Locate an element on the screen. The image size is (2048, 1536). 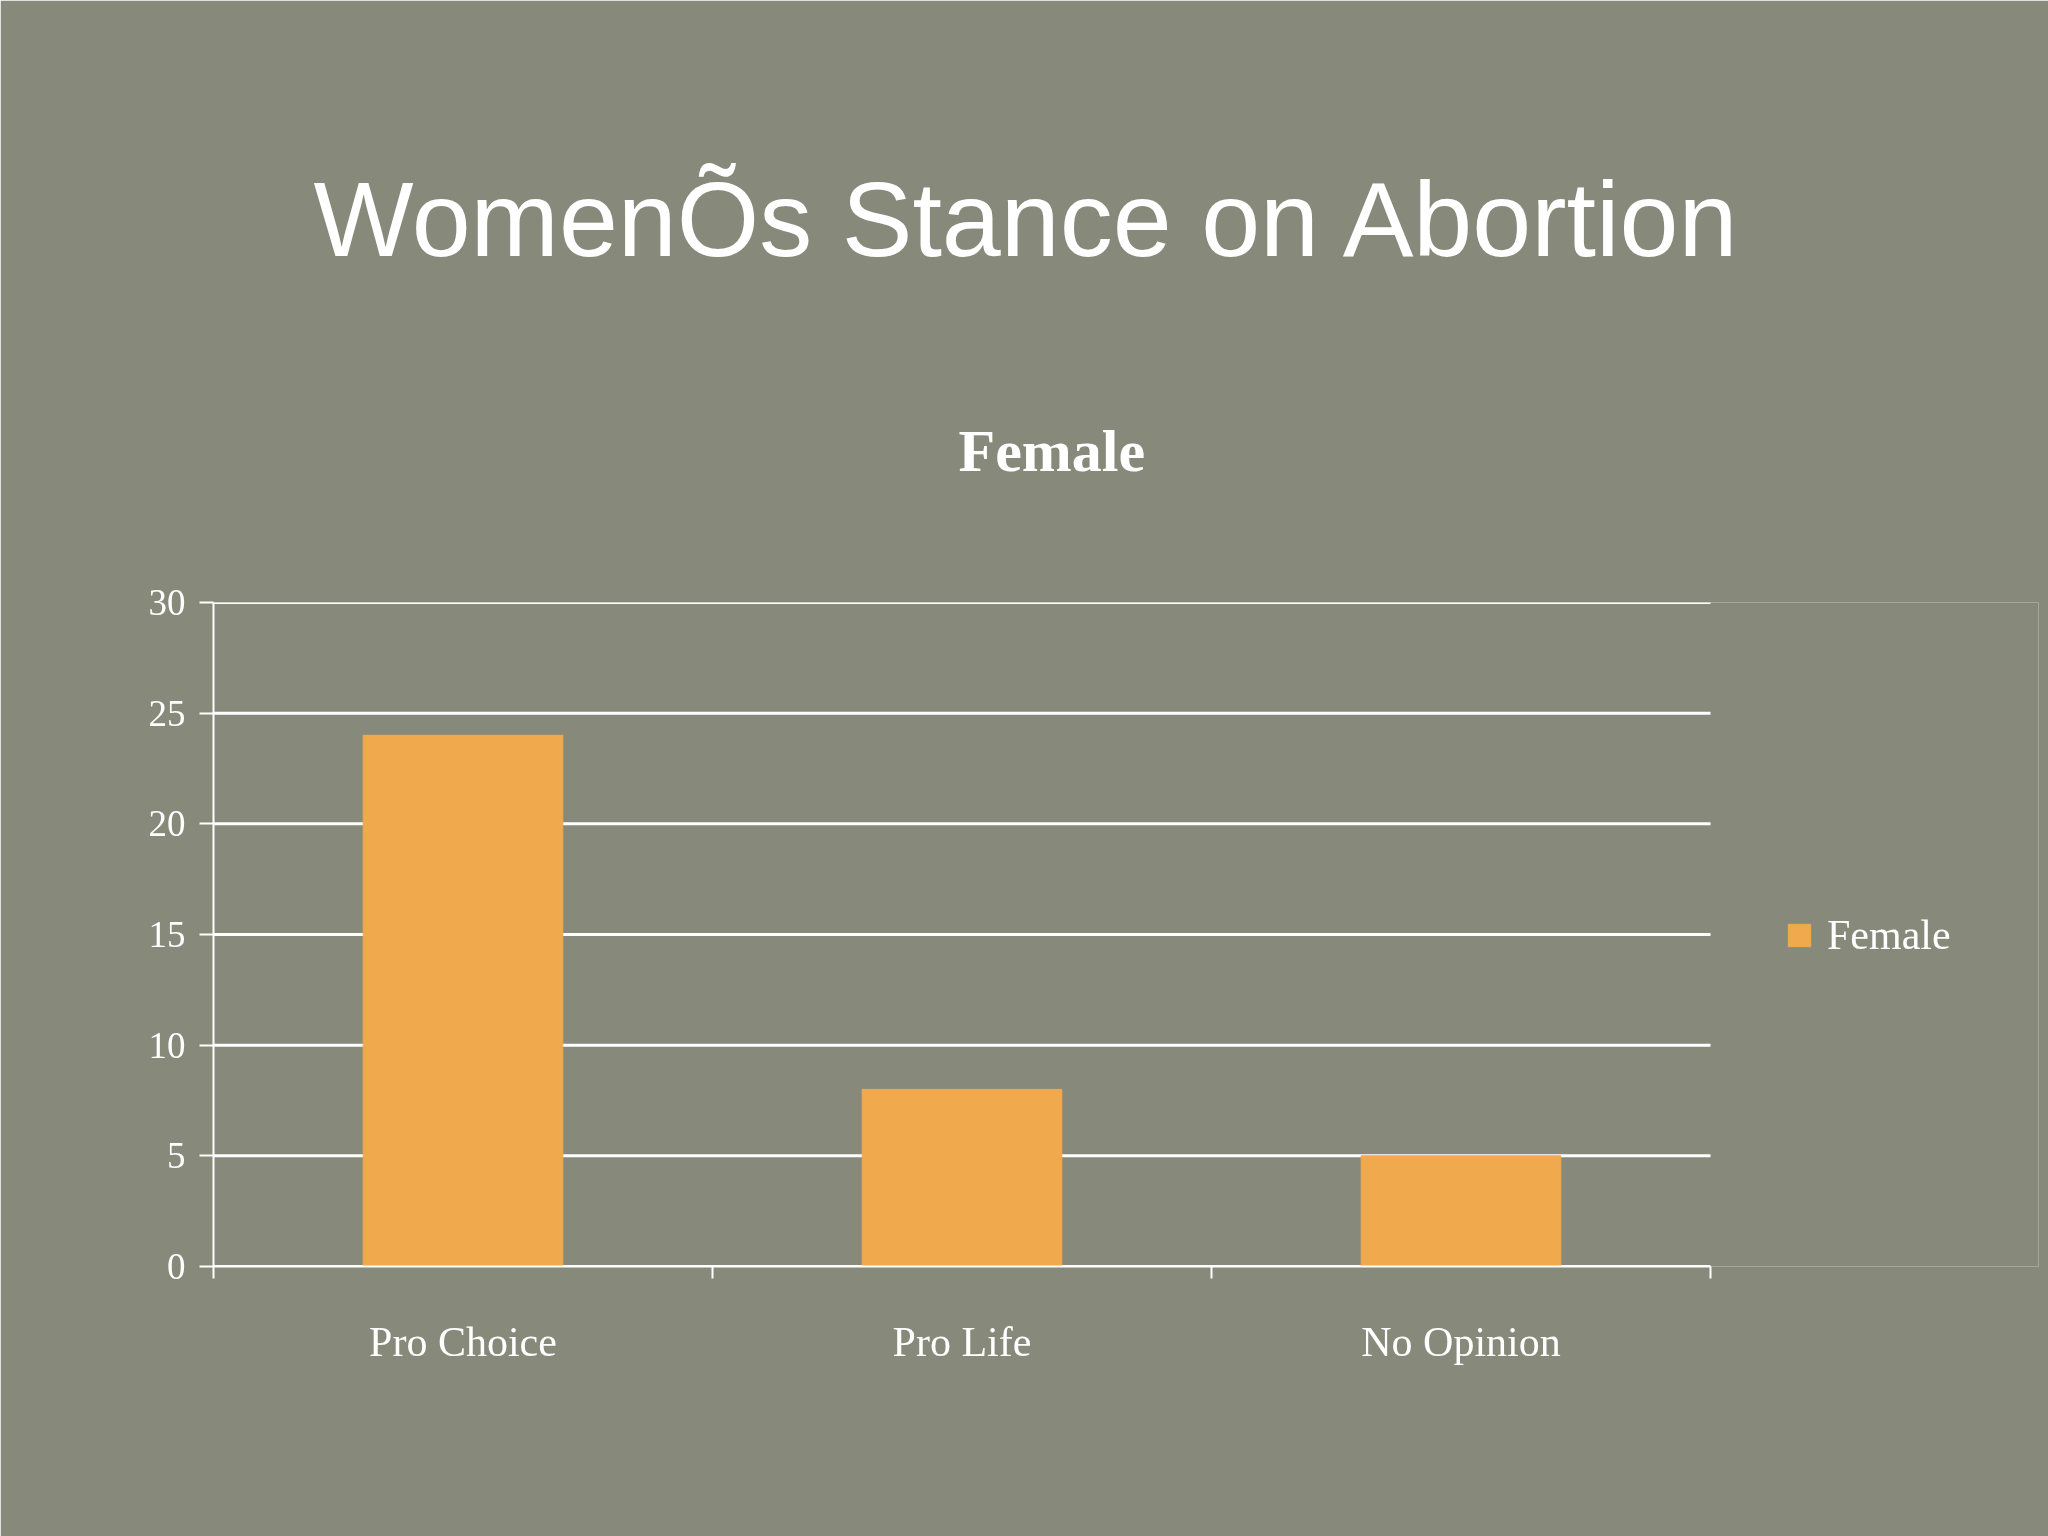
x-tick-label: Pro Life is located at coordinates (962, 1341).